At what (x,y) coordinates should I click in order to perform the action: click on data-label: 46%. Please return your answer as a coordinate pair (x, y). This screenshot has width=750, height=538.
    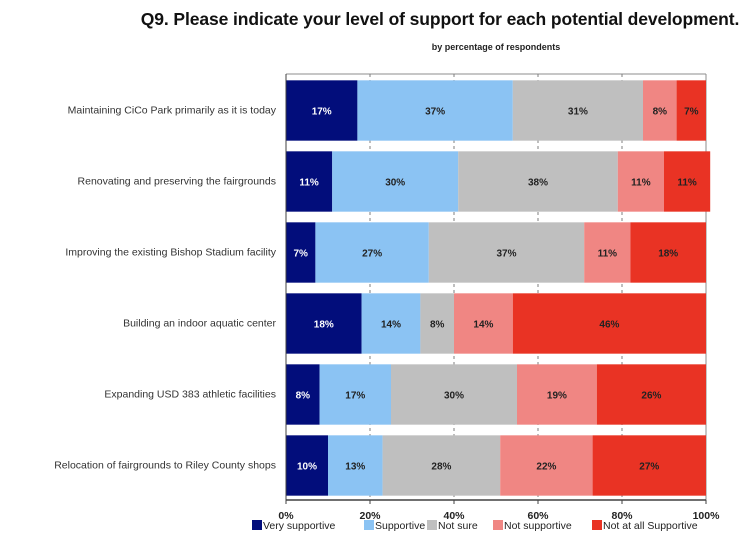
    Looking at the image, I should click on (609, 325).